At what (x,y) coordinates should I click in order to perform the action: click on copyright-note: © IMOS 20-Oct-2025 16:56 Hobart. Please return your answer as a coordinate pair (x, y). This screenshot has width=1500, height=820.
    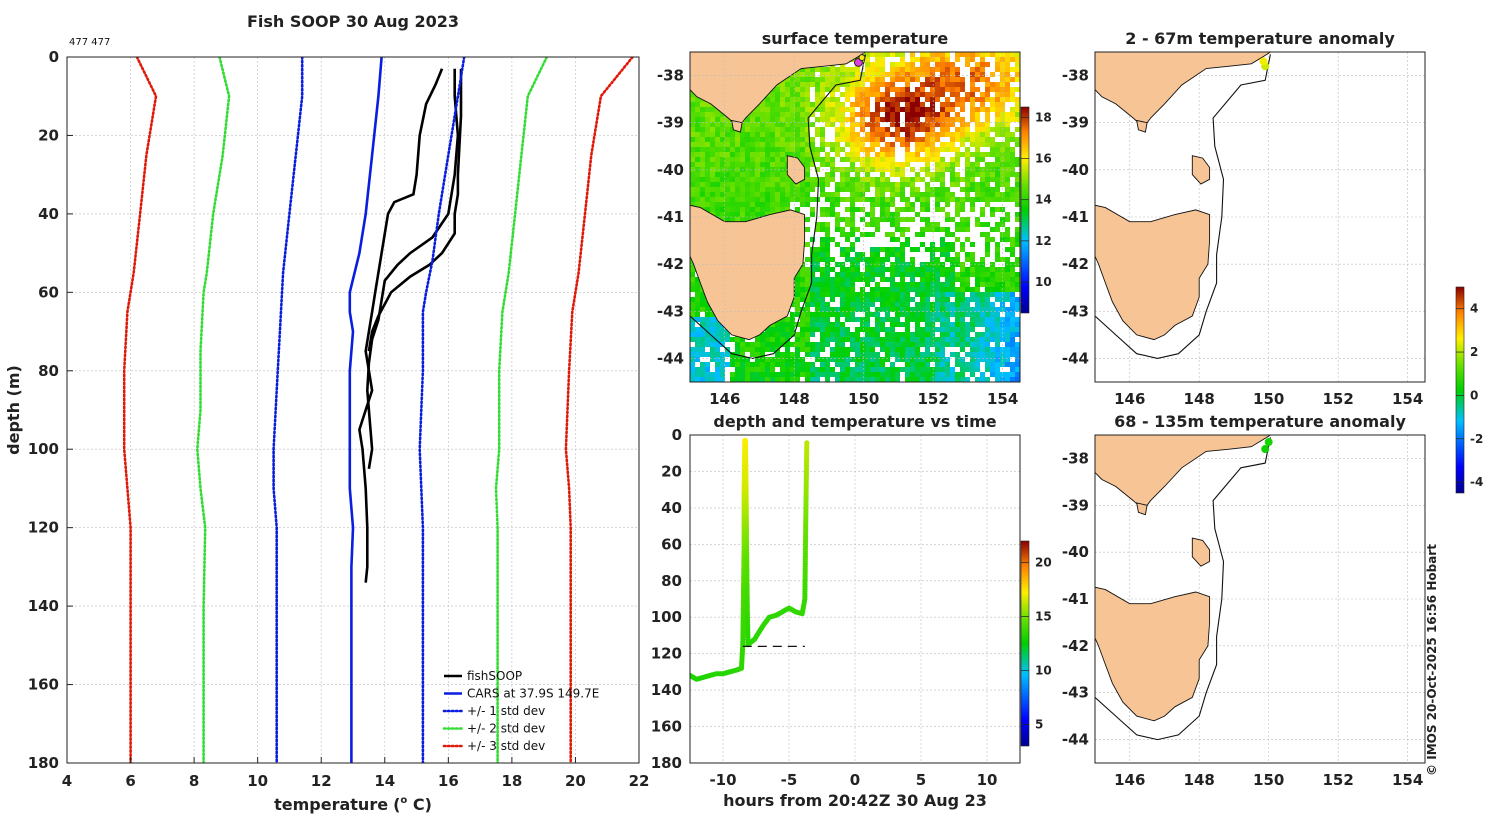
    Looking at the image, I should click on (1432, 660).